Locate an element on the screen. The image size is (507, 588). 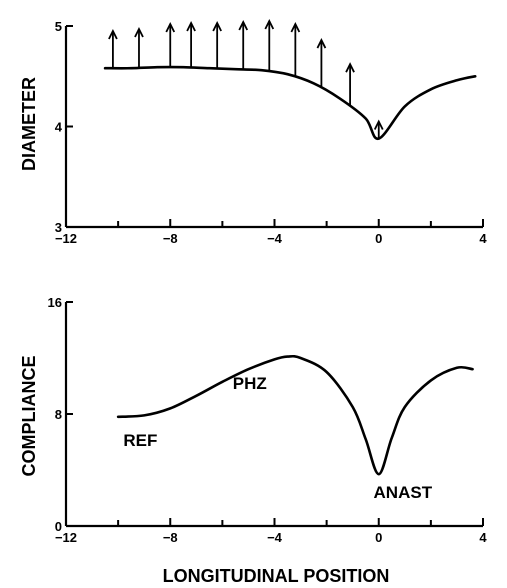
y-tick-label: 8 is located at coordinates (58, 414).